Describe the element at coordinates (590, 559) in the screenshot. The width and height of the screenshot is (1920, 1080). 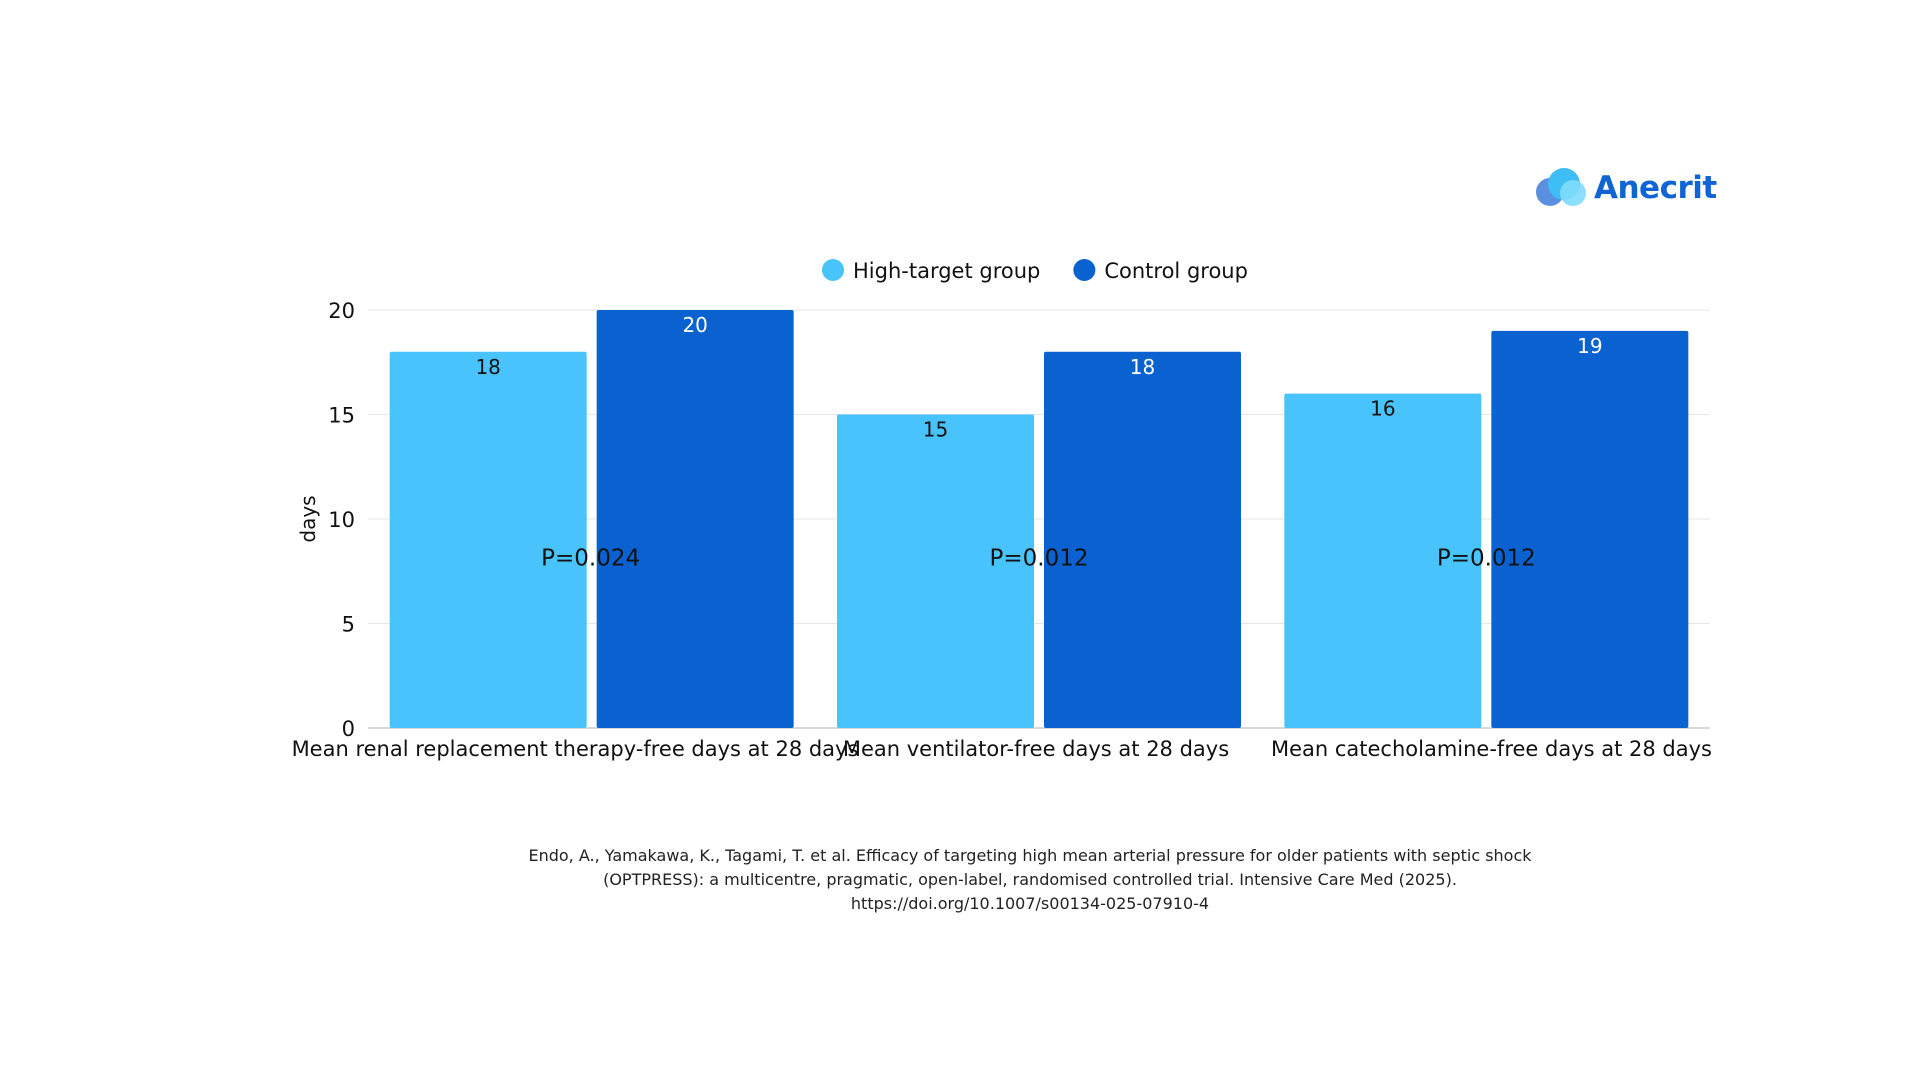
I see `p-value-annotation: P=0.024` at that location.